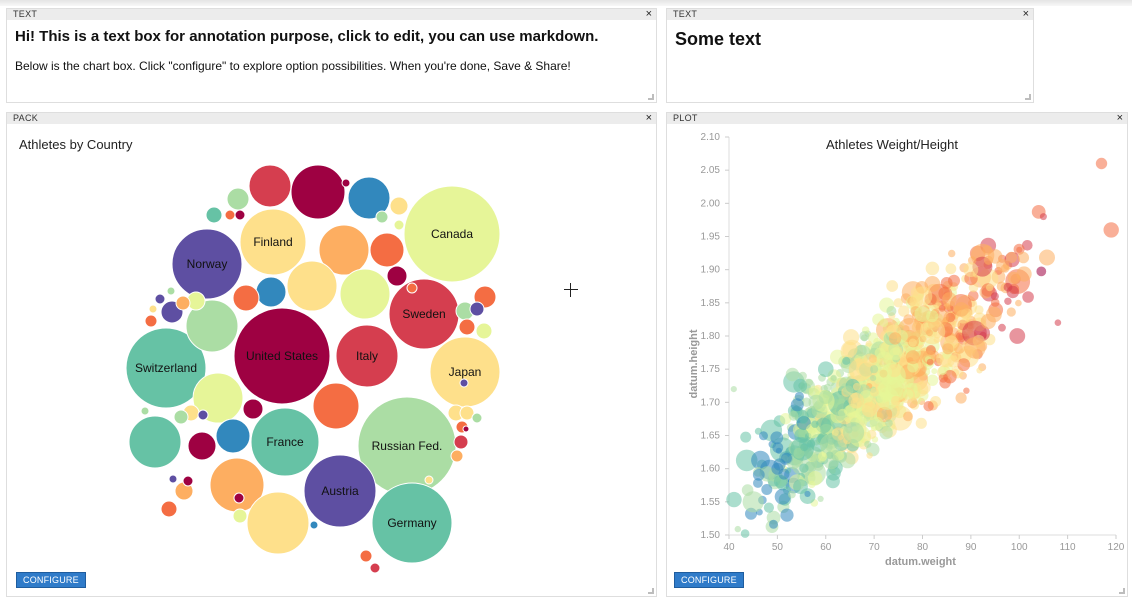  What do you see at coordinates (51, 580) in the screenshot?
I see `configure-button: CONFIGURE` at bounding box center [51, 580].